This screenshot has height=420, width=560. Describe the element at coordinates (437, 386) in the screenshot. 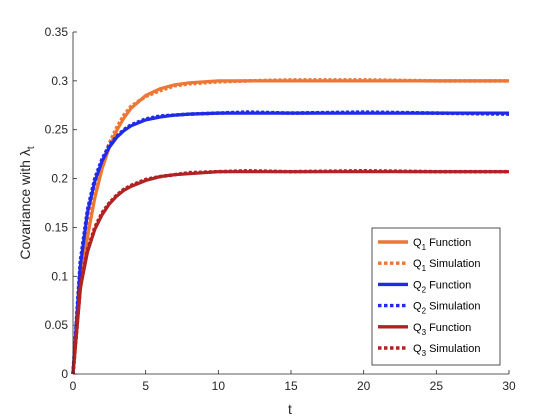

I see `x-tick-label: 25` at that location.